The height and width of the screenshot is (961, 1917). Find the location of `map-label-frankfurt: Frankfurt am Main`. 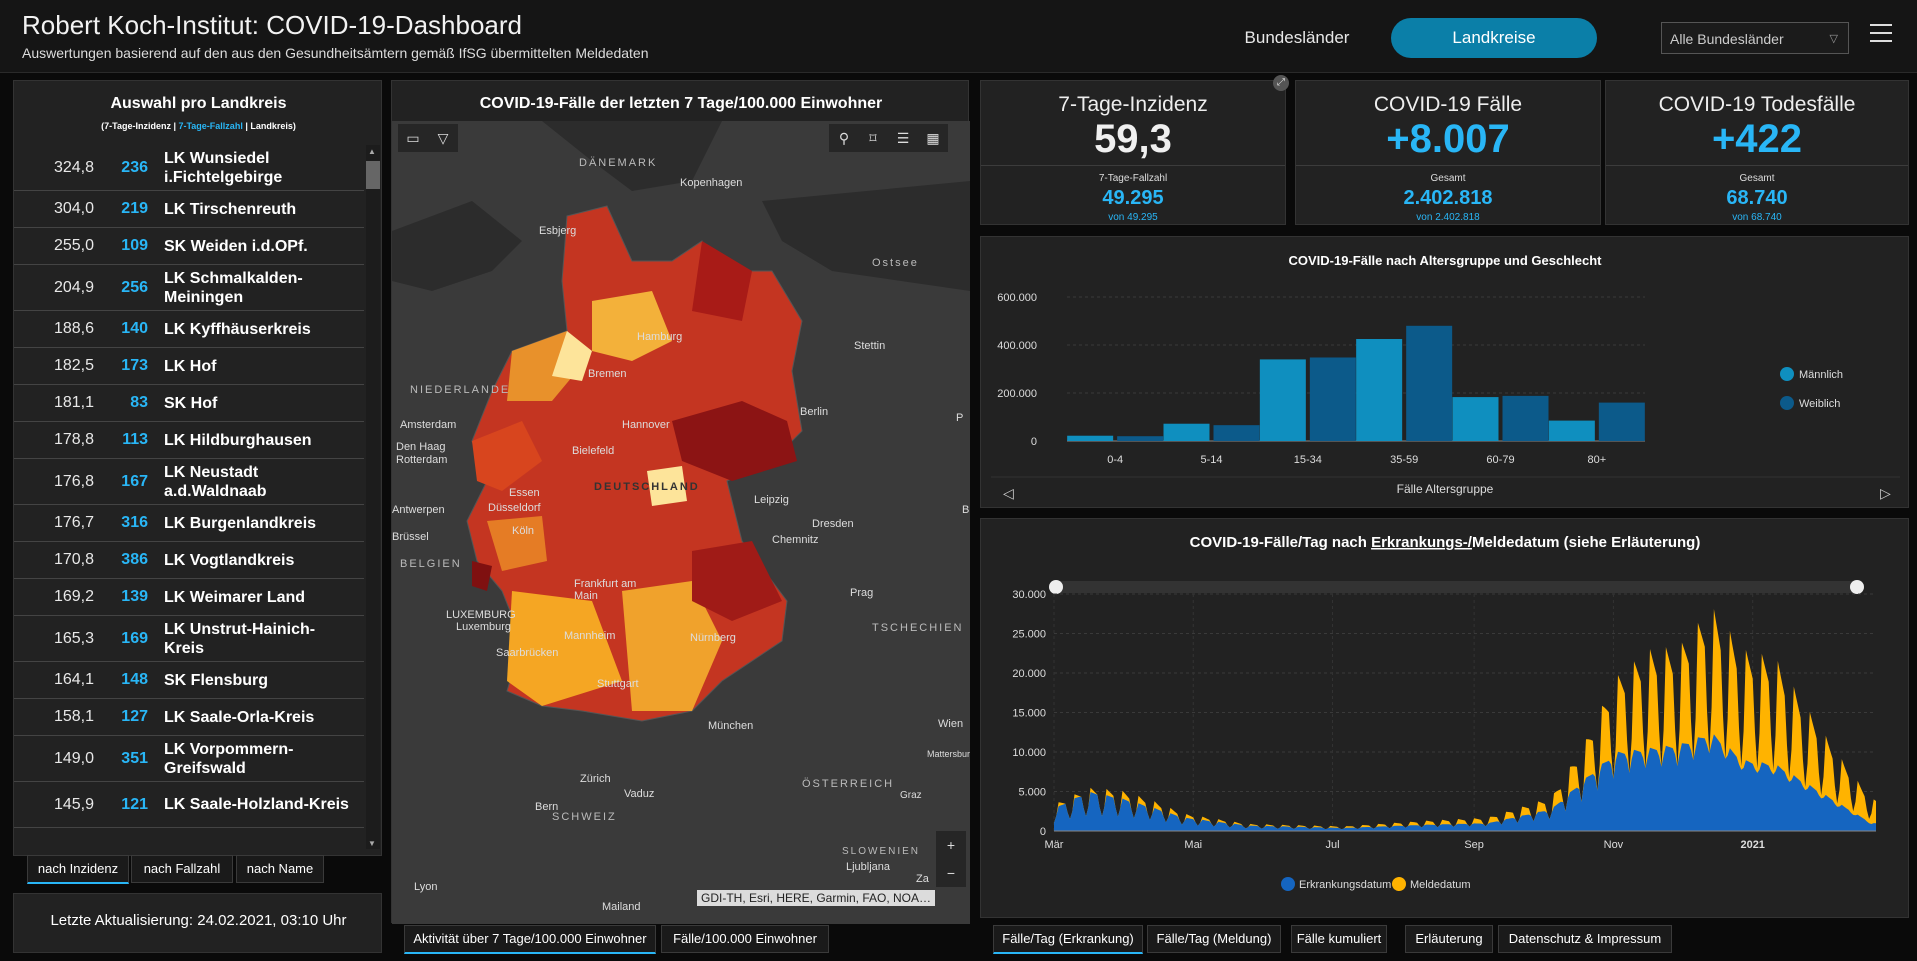

map-label-frankfurt: Frankfurt am Main is located at coordinates (605, 590).